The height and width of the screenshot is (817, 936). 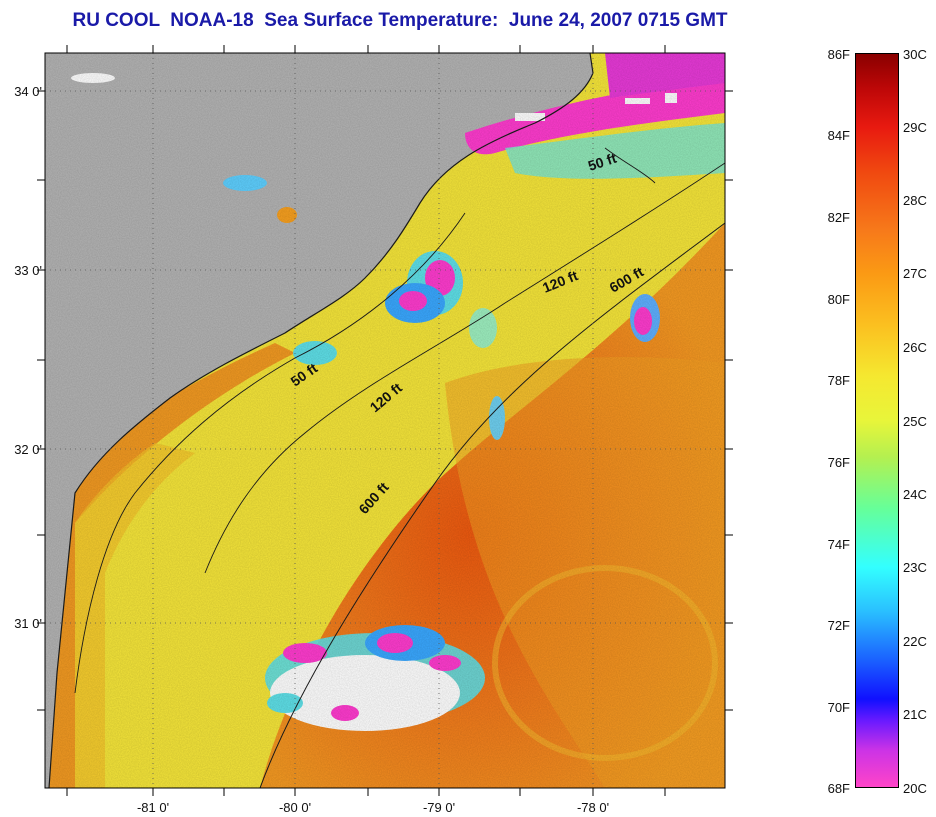 What do you see at coordinates (28, 91) in the screenshot?
I see `lat-label-34: 34 0'` at bounding box center [28, 91].